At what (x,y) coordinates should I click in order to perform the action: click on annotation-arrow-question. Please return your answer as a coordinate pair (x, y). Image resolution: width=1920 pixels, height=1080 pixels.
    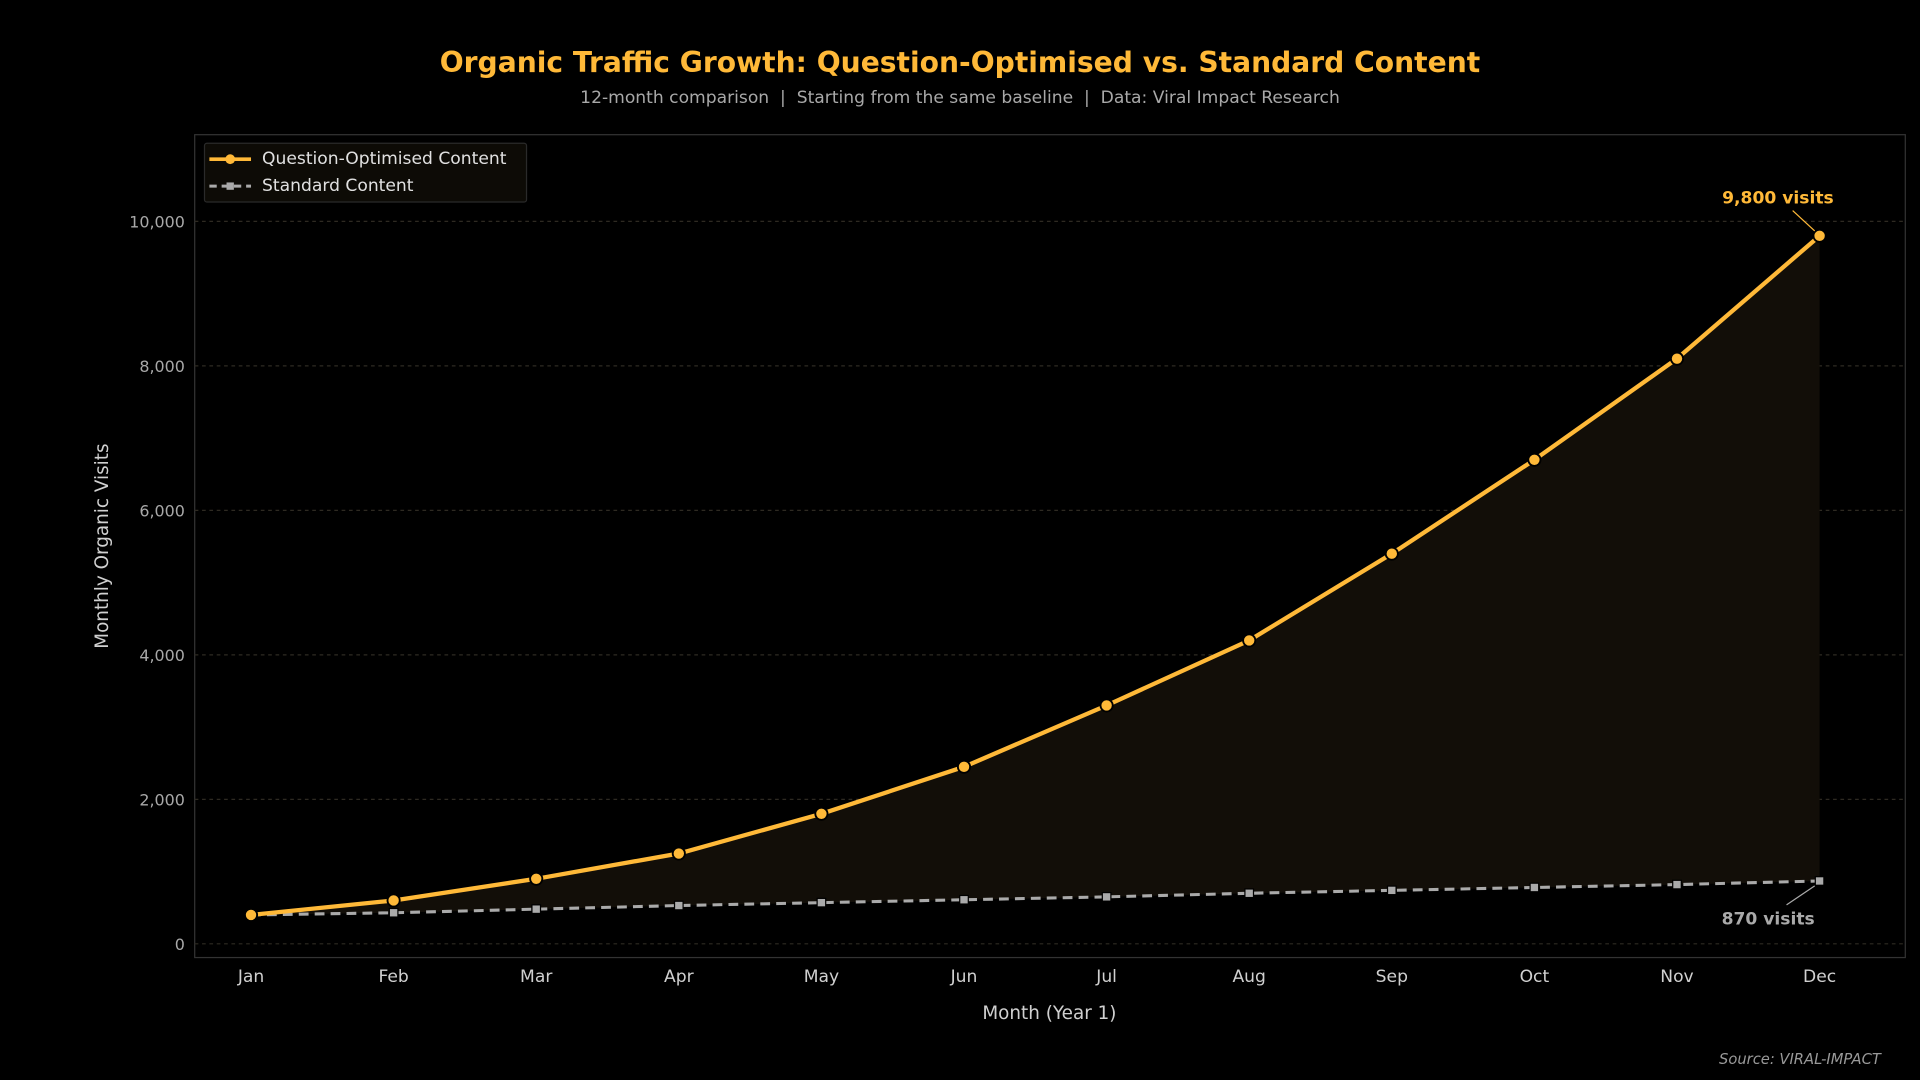
    Looking at the image, I should click on (1804, 221).